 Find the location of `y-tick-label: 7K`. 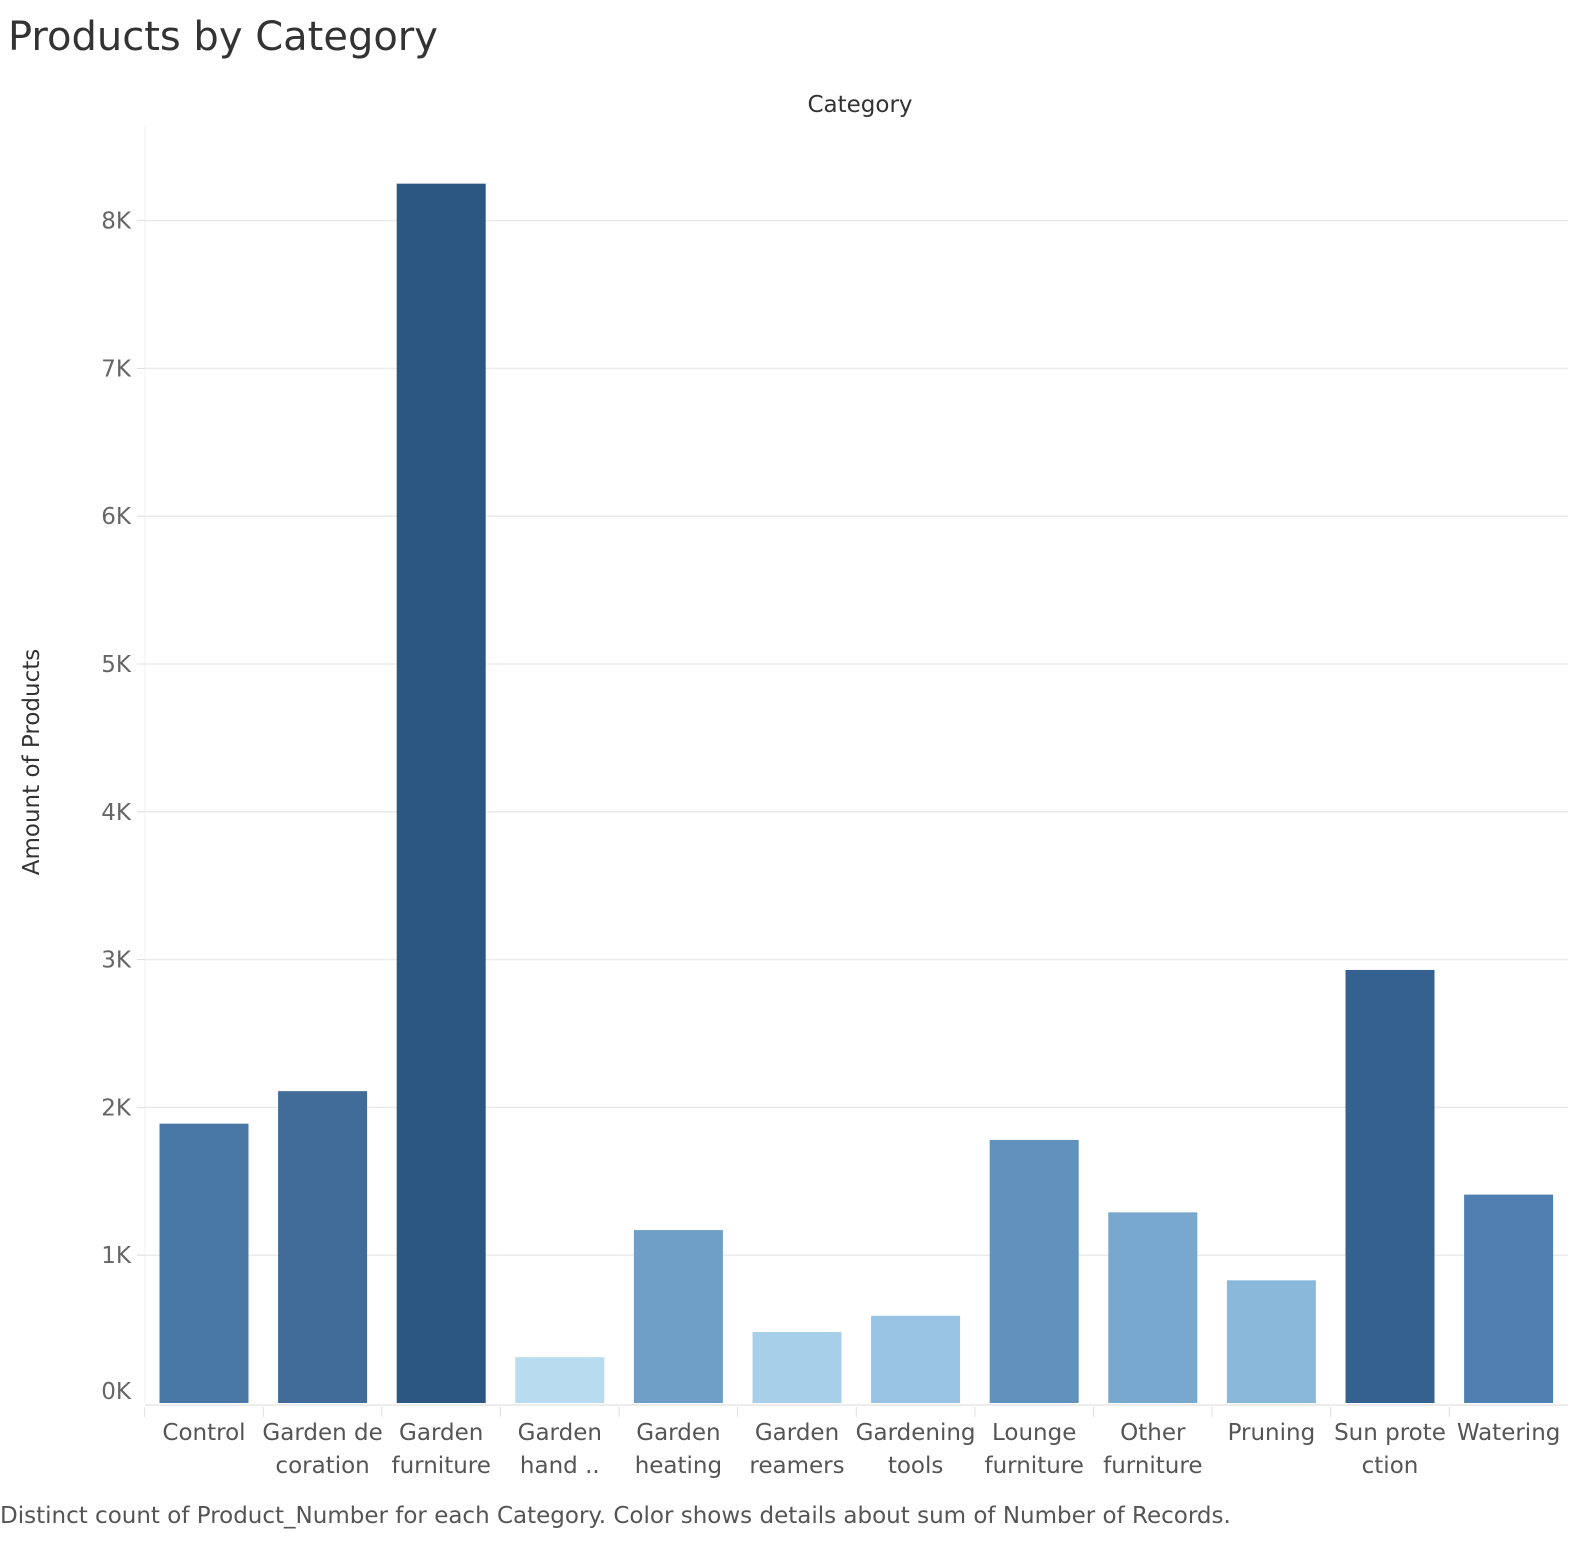

y-tick-label: 7K is located at coordinates (116, 369).